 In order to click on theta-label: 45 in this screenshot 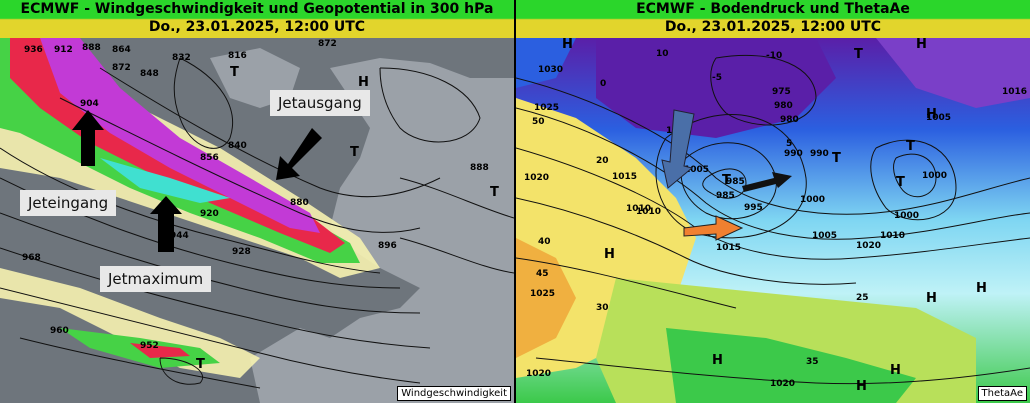, I will do `click(542, 274)`.